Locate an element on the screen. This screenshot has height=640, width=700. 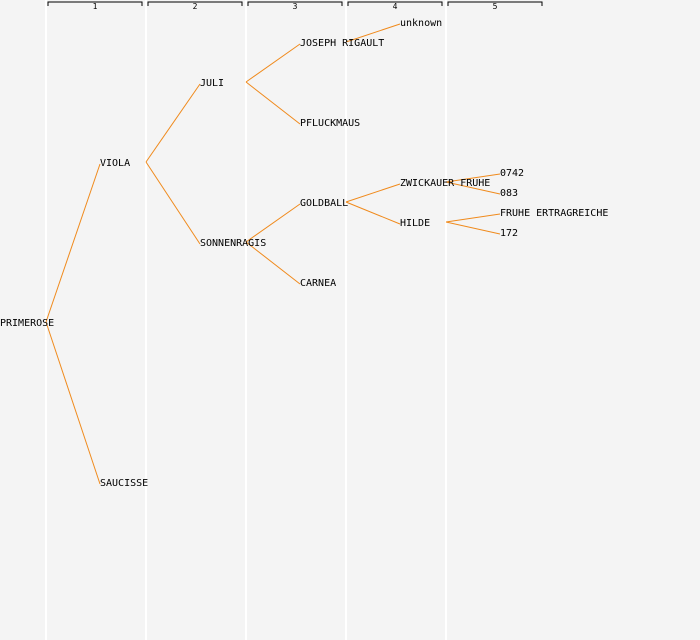
node-n083: 083 is located at coordinates (509, 193).